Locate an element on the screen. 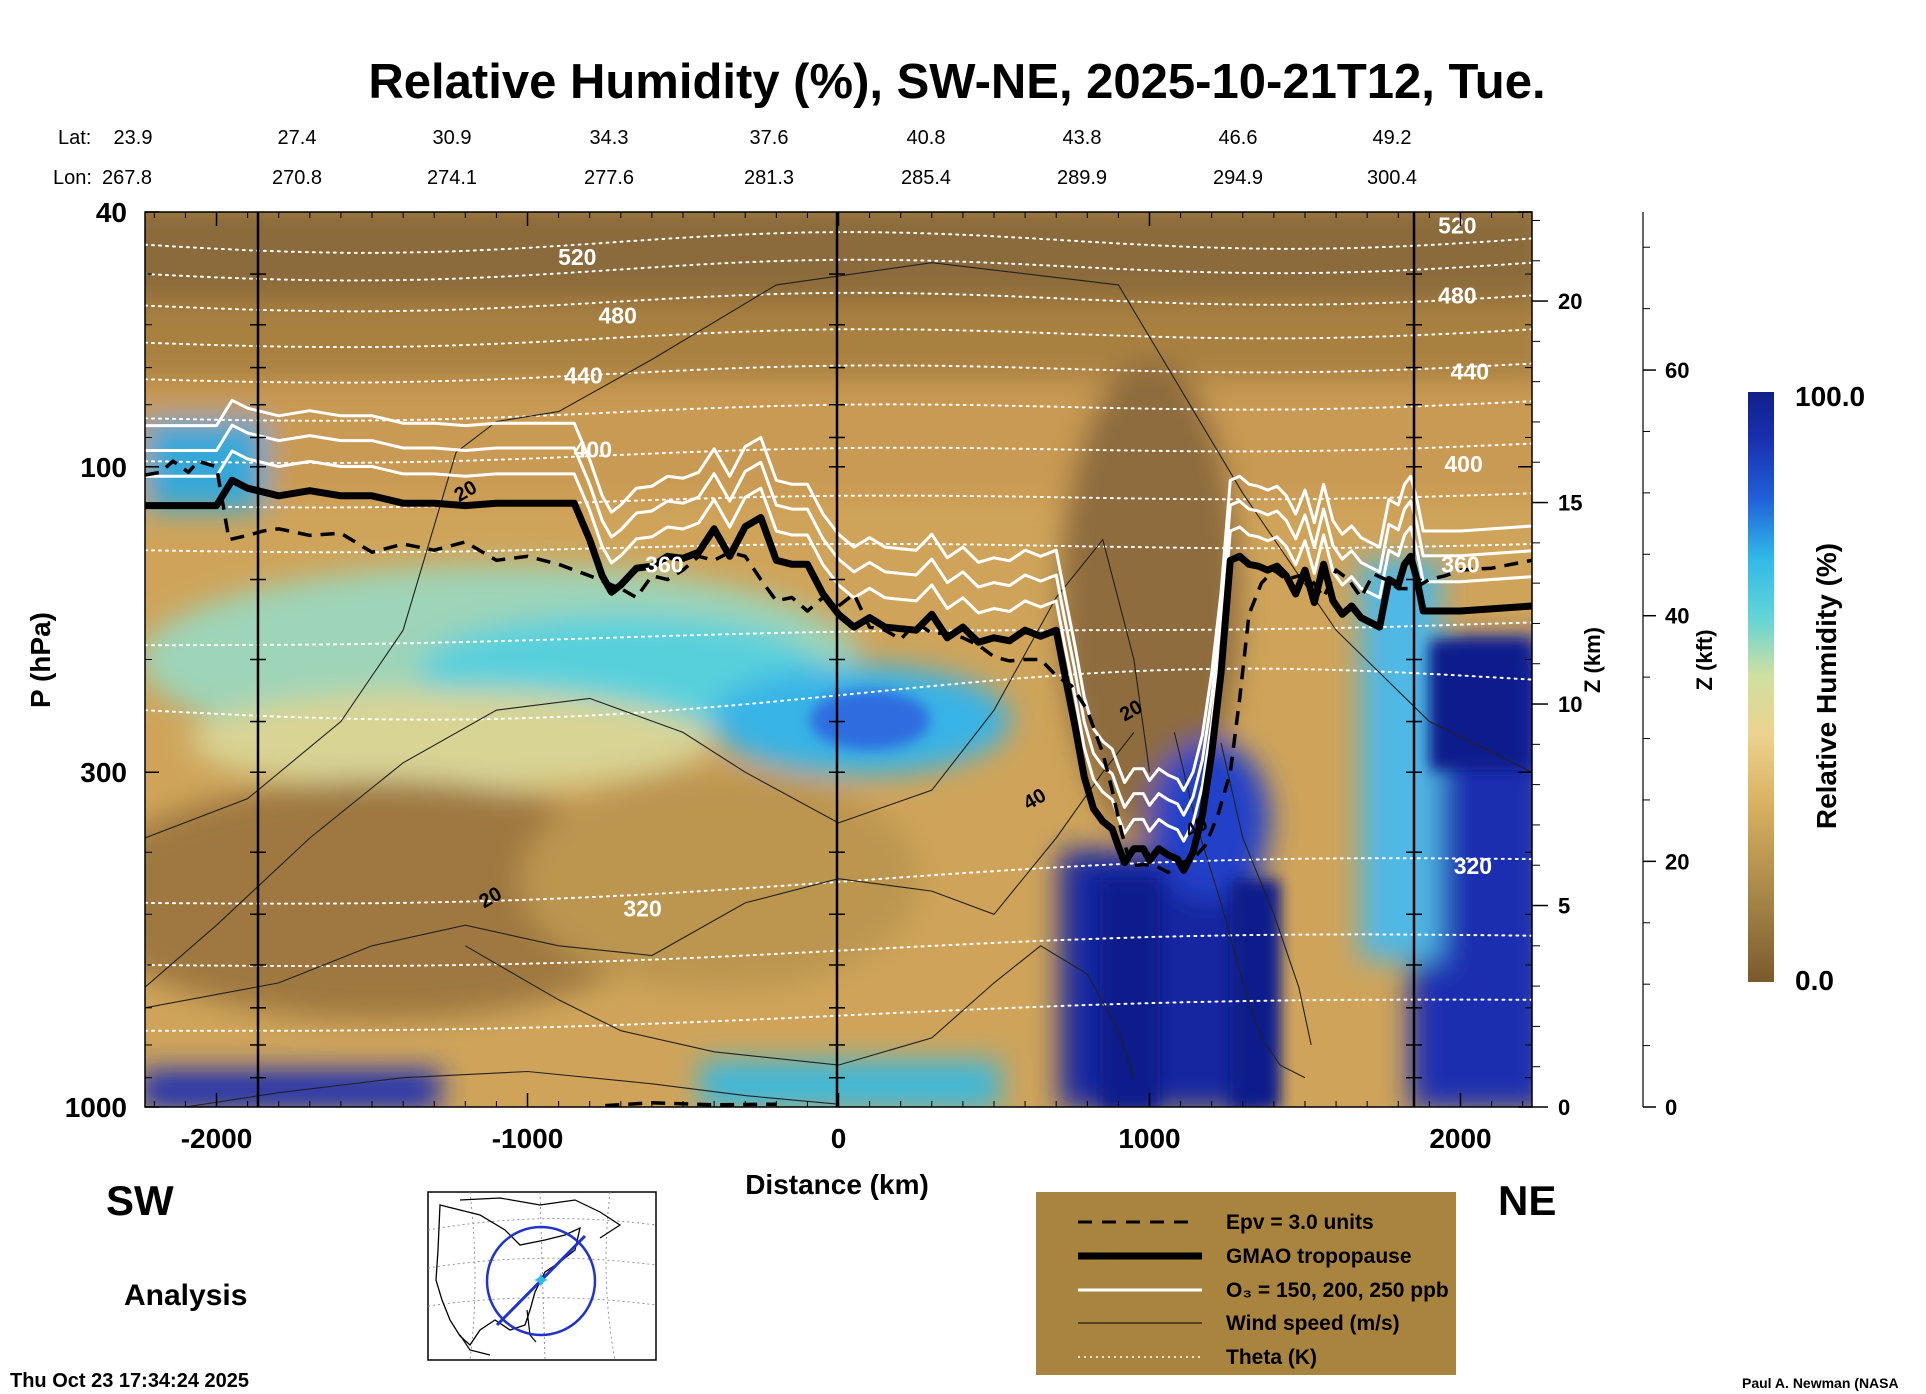 The image size is (1926, 1394). lat-label: Lat: is located at coordinates (74, 138).